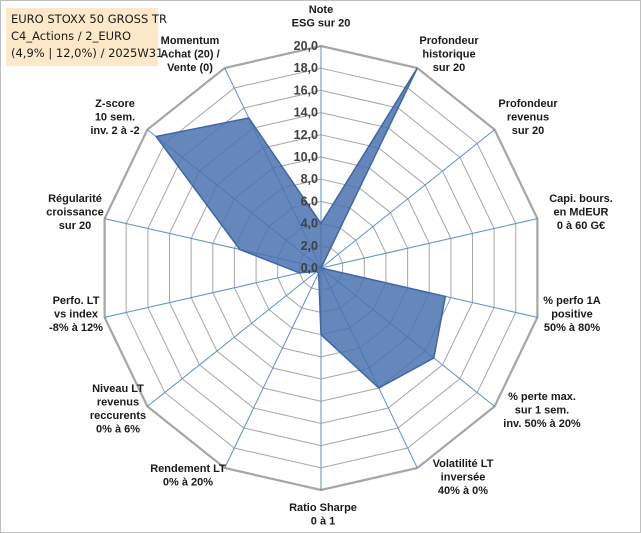  I want to click on tick-label: 12,0, so click(306, 135).